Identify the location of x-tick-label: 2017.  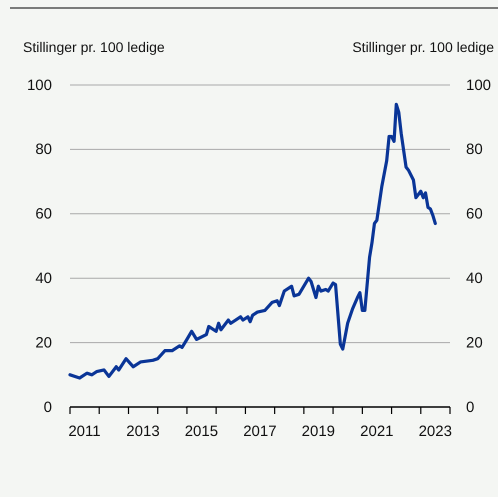
(260, 431).